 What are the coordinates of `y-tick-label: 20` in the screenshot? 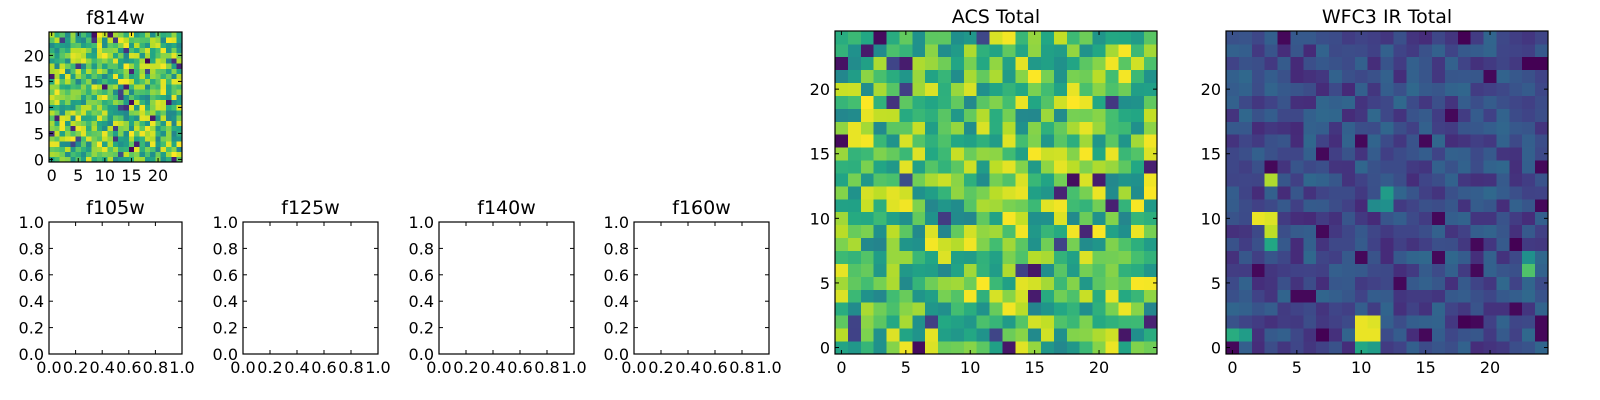 It's located at (1211, 89).